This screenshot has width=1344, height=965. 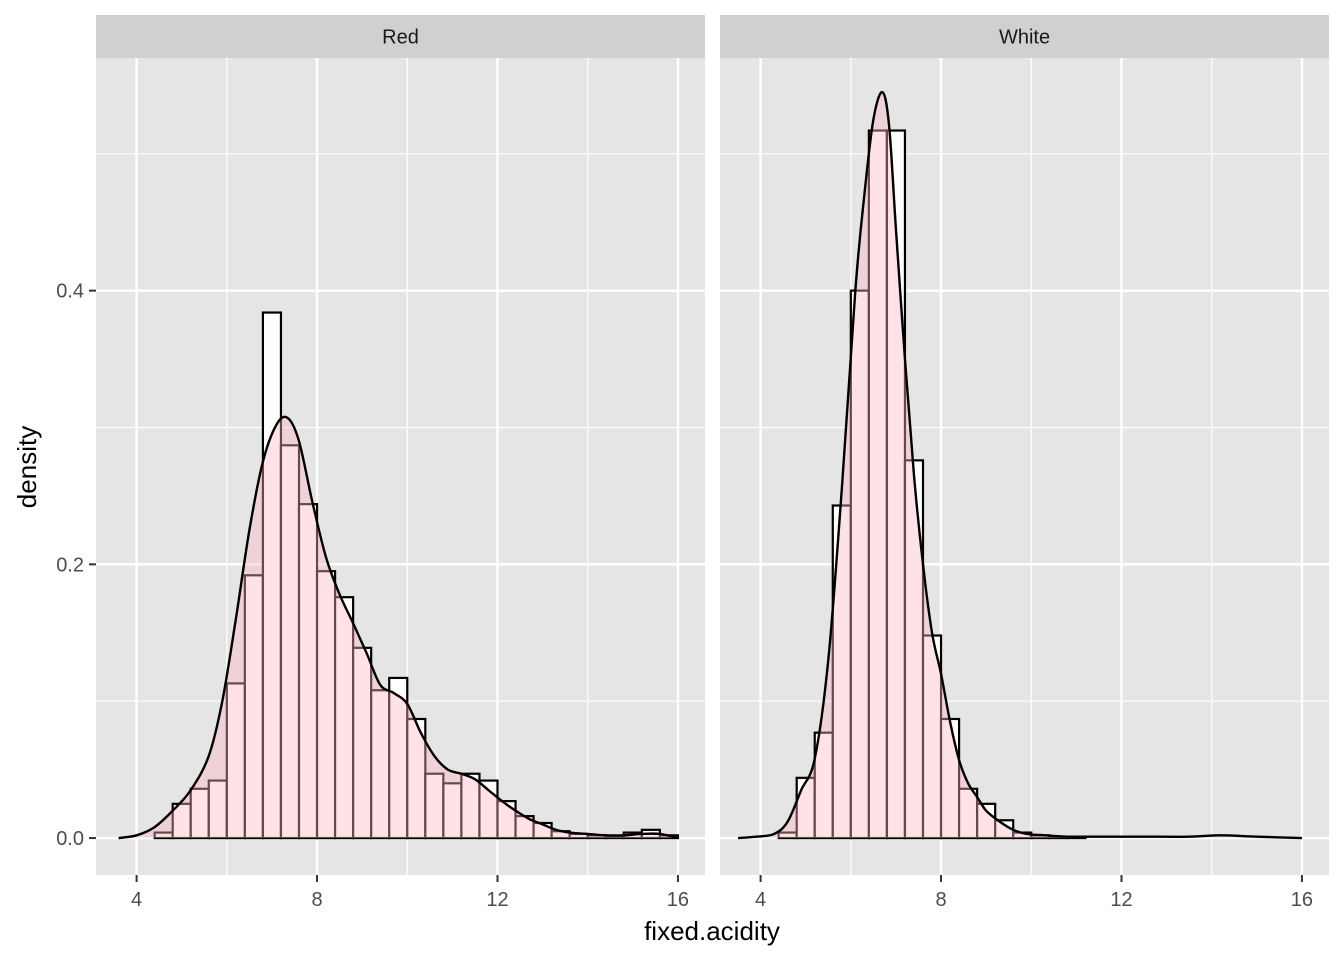 I want to click on y-tick-label: 0.0, so click(x=70, y=839).